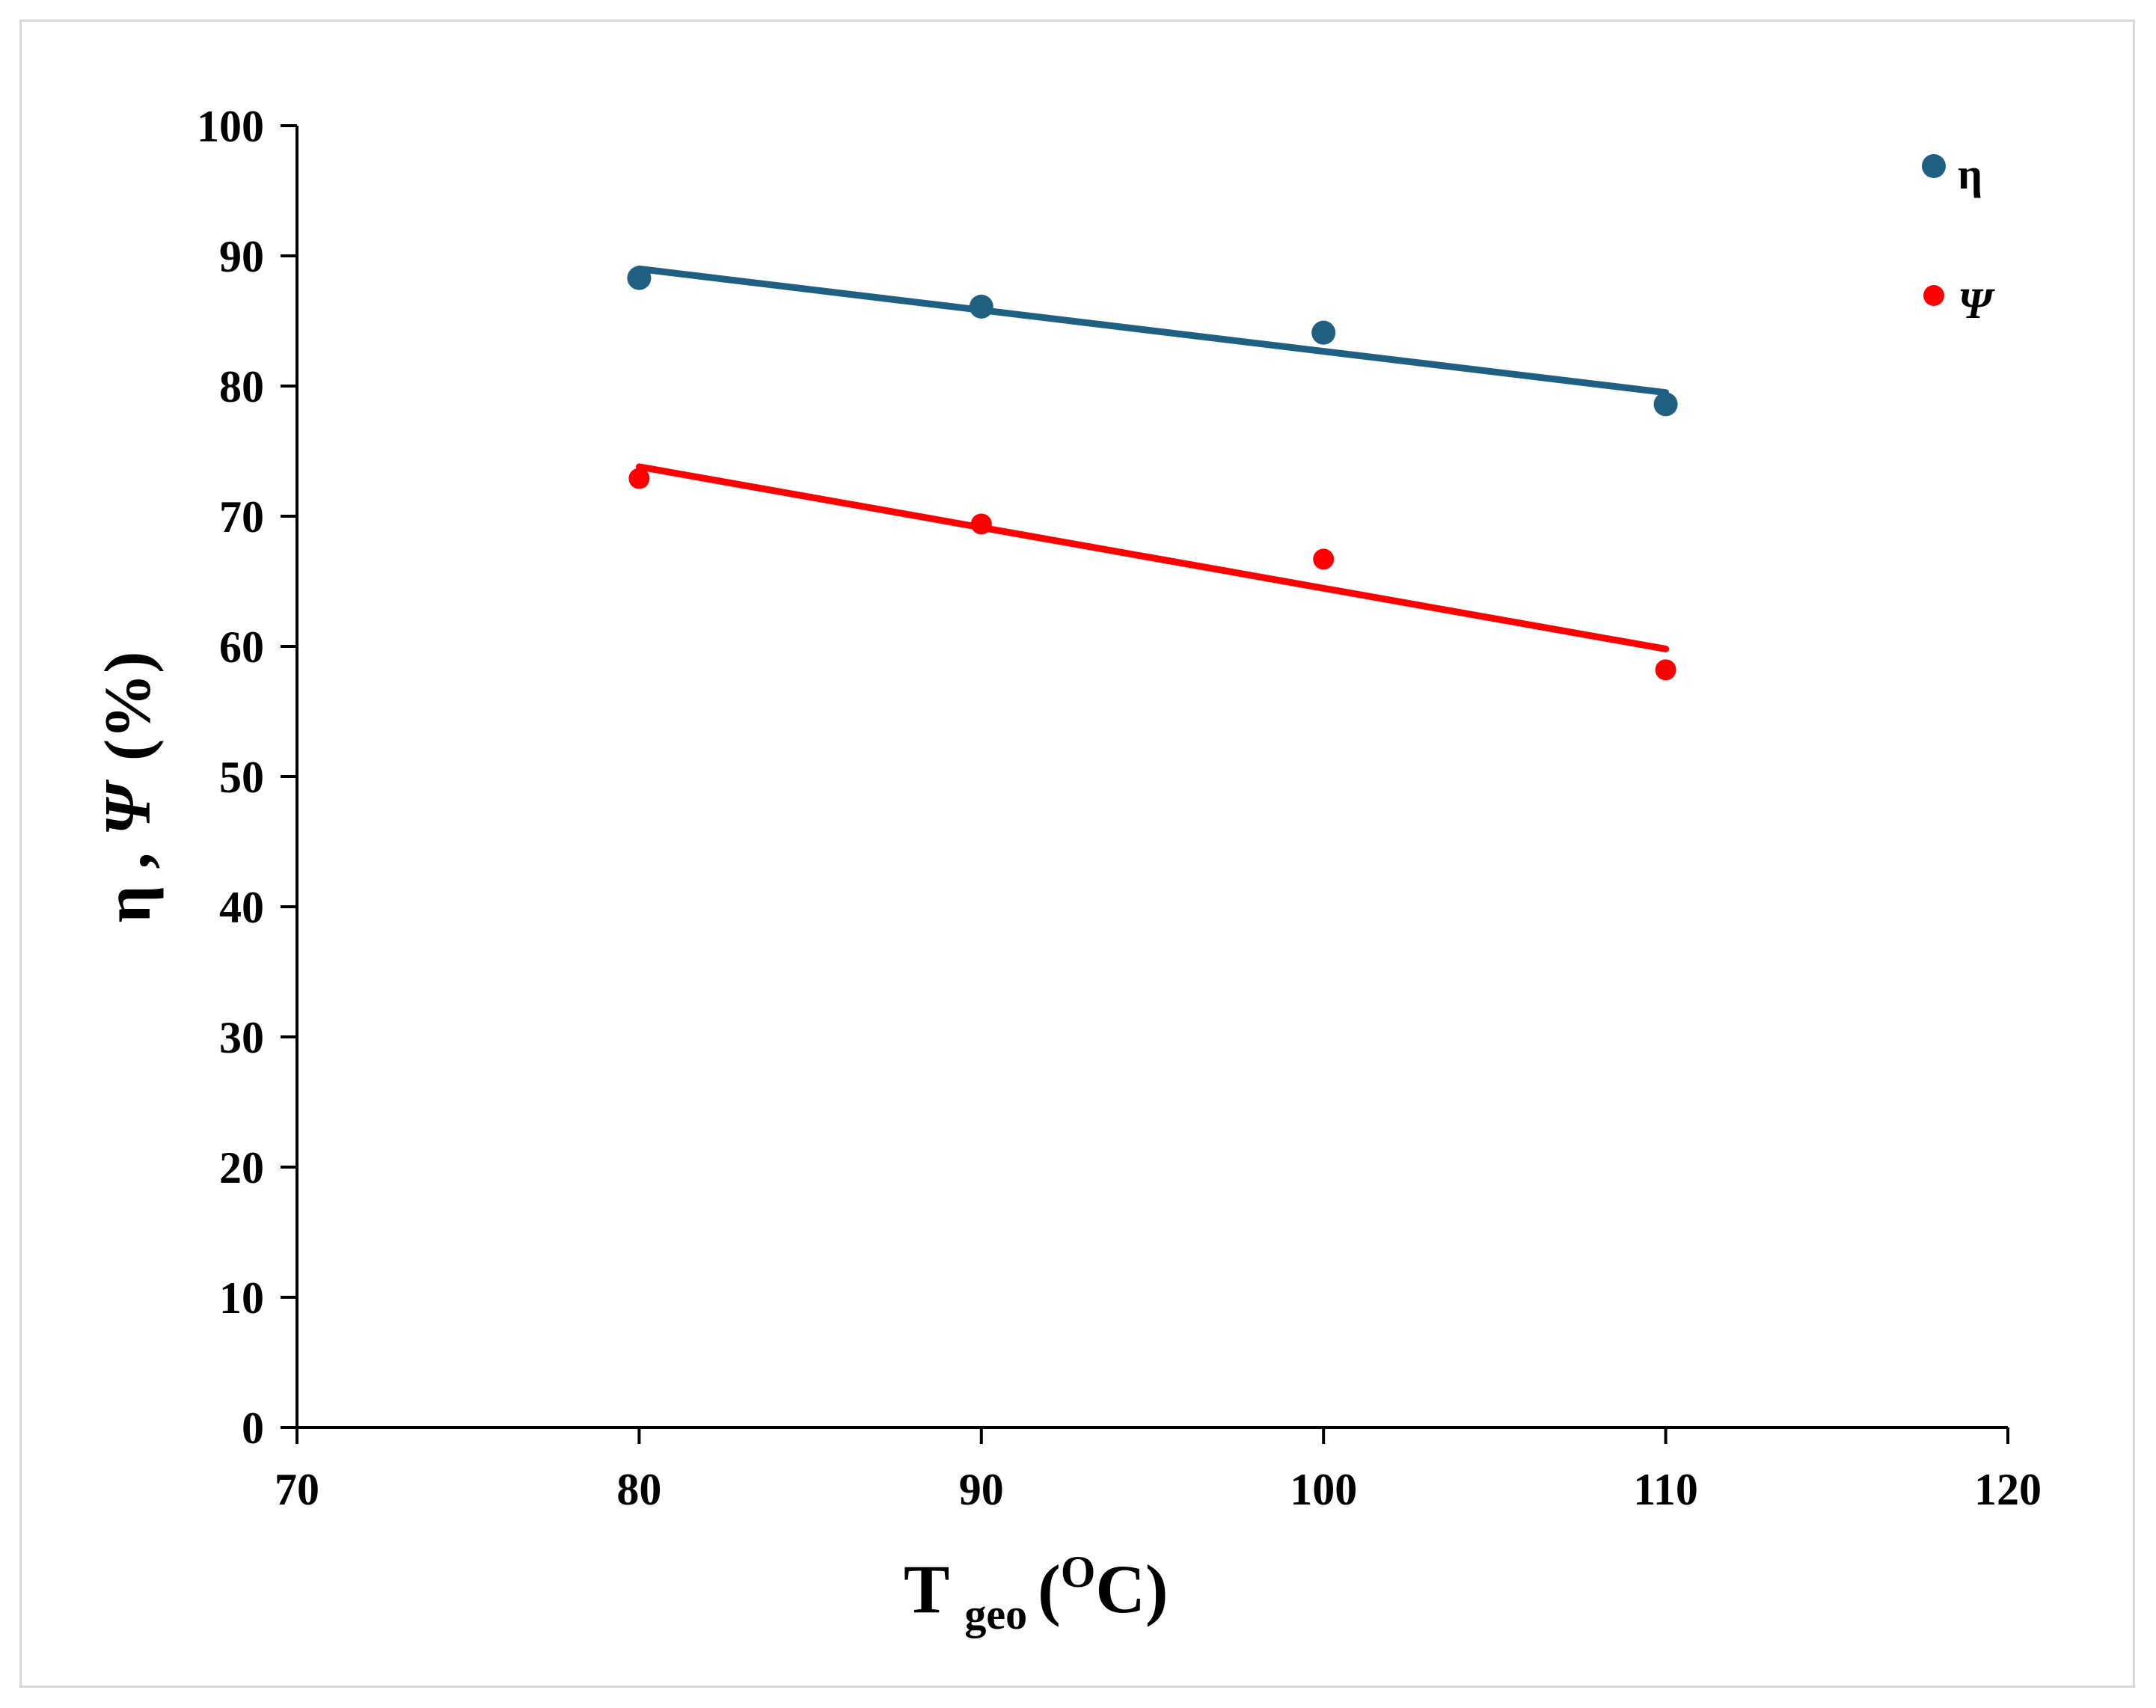 The image size is (2156, 1708). I want to click on legend: ηΨ, so click(1958, 239).